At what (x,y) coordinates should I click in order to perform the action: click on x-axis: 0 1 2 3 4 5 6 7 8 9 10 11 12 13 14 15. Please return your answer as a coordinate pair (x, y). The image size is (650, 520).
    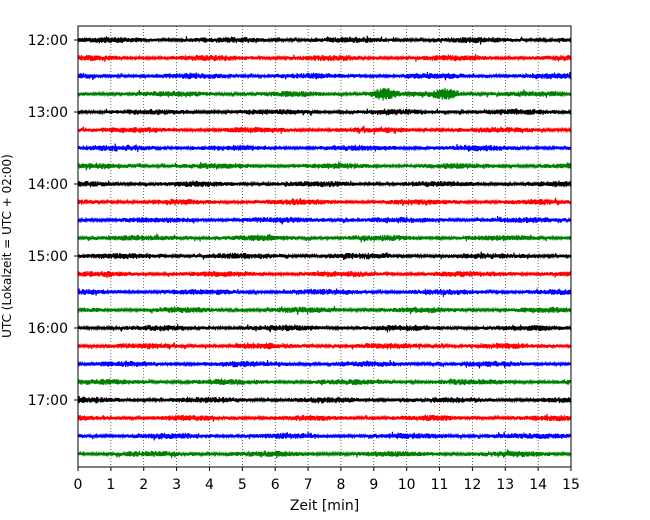
    Looking at the image, I should click on (327, 480).